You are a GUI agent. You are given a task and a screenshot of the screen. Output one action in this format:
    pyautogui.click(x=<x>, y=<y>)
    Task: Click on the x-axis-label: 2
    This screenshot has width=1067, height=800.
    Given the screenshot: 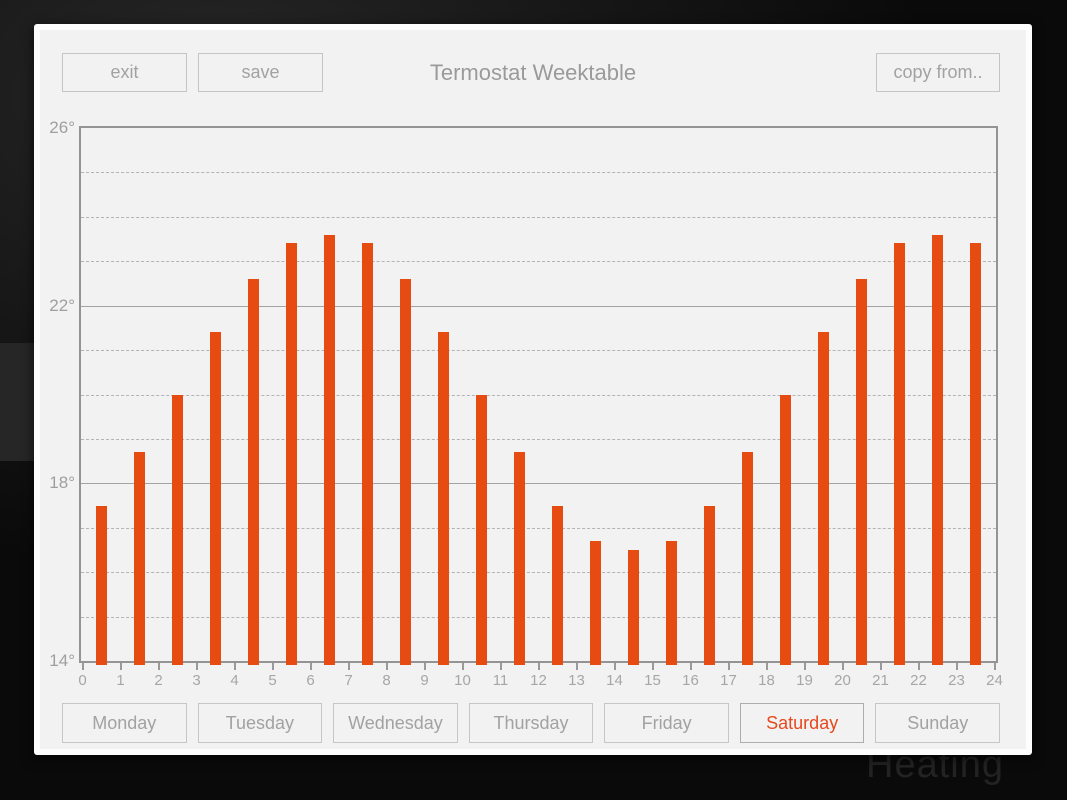 What is the action you would take?
    pyautogui.click(x=158, y=680)
    